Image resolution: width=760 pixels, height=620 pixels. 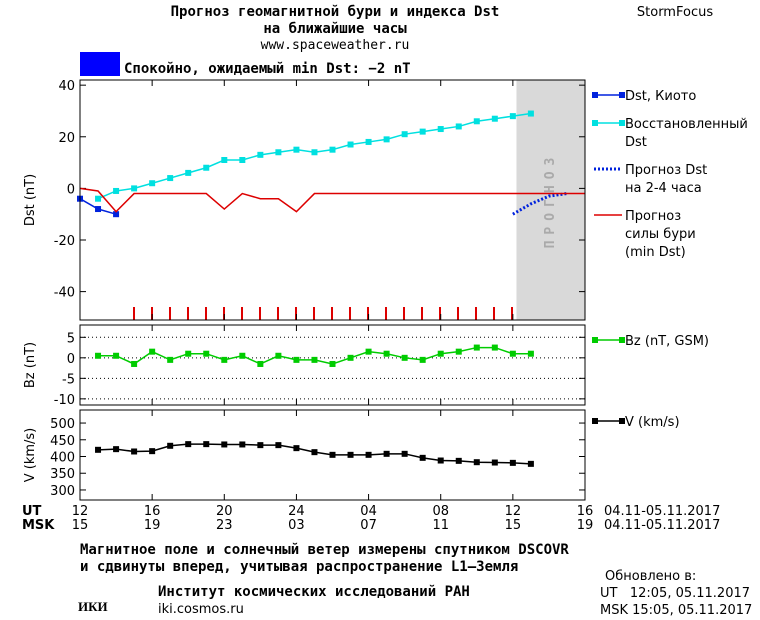 What do you see at coordinates (66, 138) in the screenshot?
I see `y-tick-label: 20` at bounding box center [66, 138].